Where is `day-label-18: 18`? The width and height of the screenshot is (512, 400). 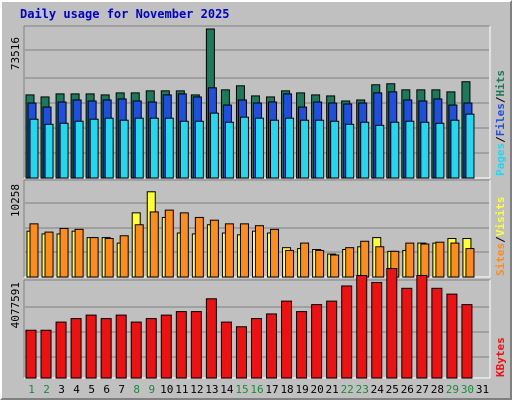 day-label-18: 18 is located at coordinates (286, 389).